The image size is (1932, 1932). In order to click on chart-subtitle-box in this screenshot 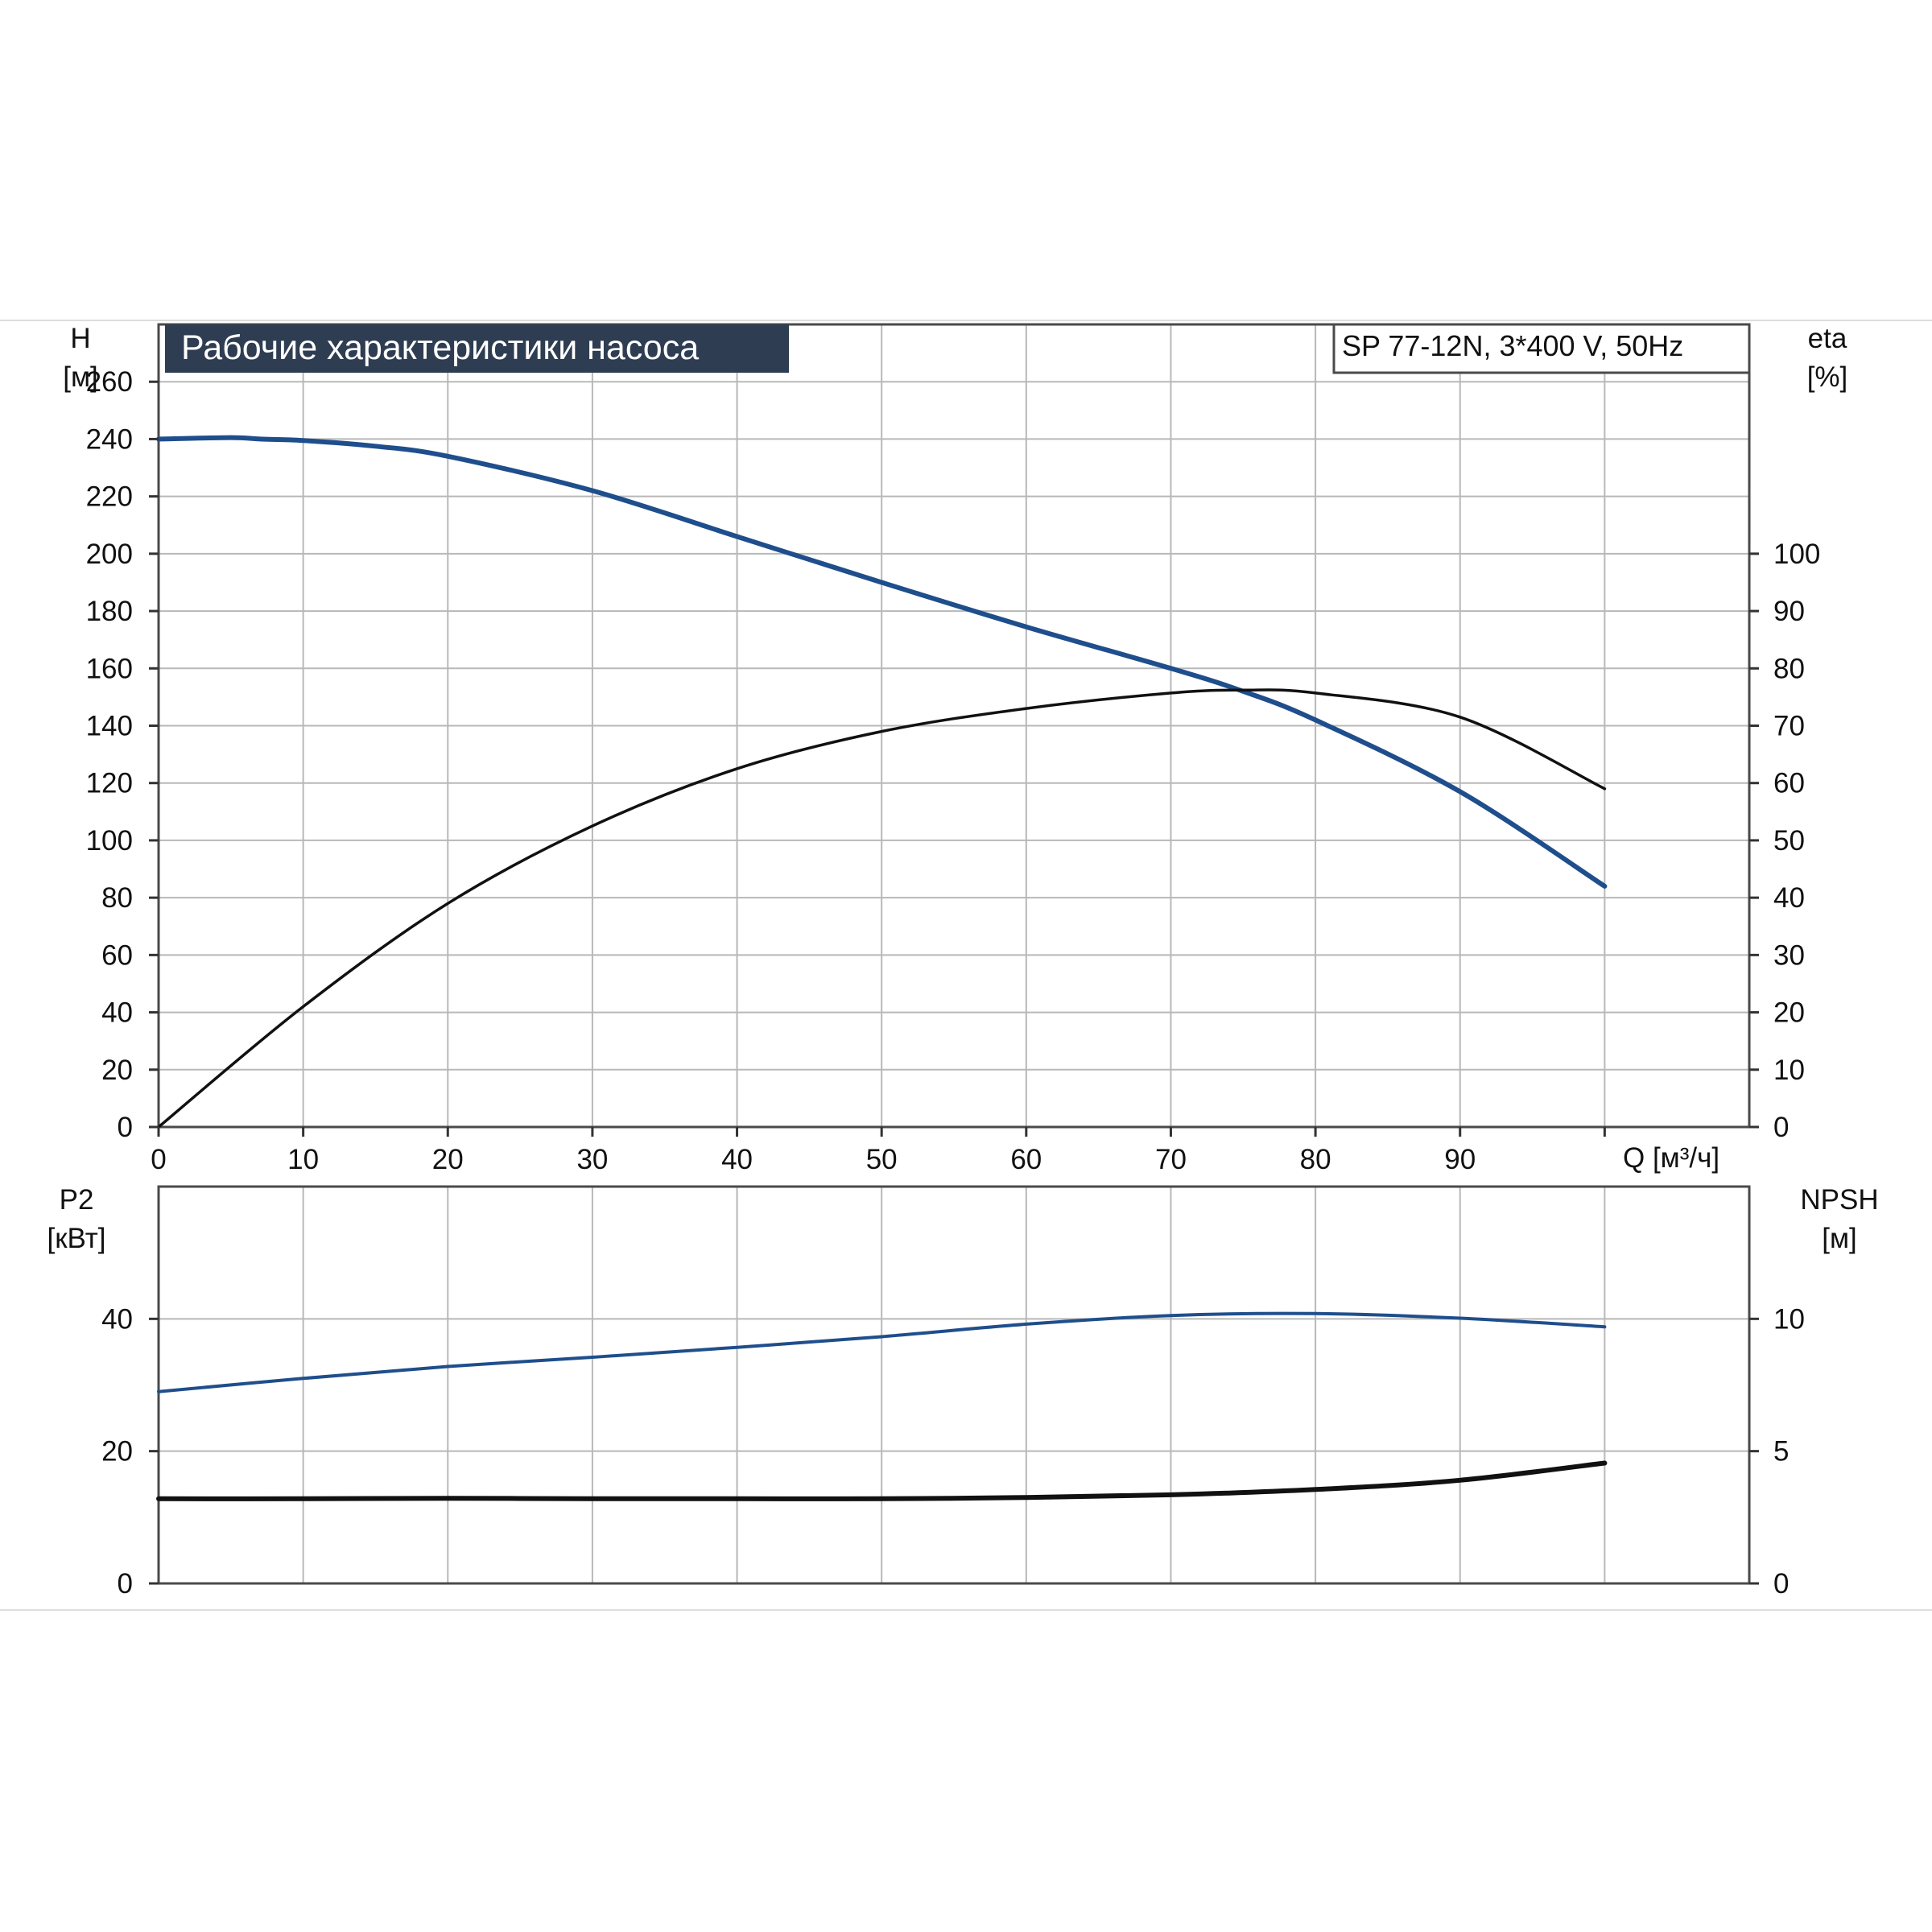, I will do `click(1541, 348)`.